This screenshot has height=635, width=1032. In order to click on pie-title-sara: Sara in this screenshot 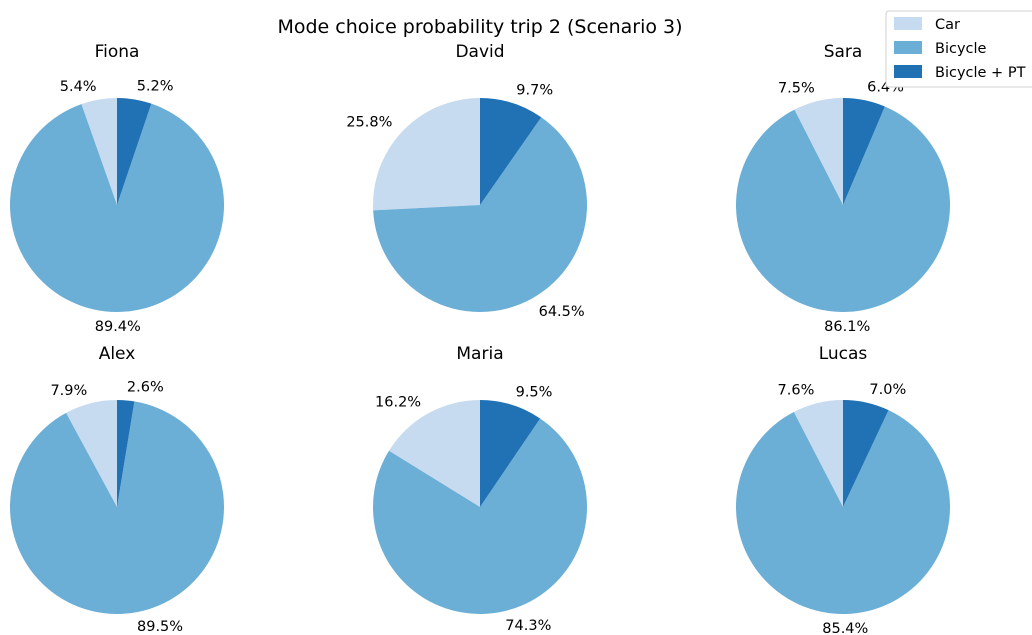, I will do `click(843, 52)`.